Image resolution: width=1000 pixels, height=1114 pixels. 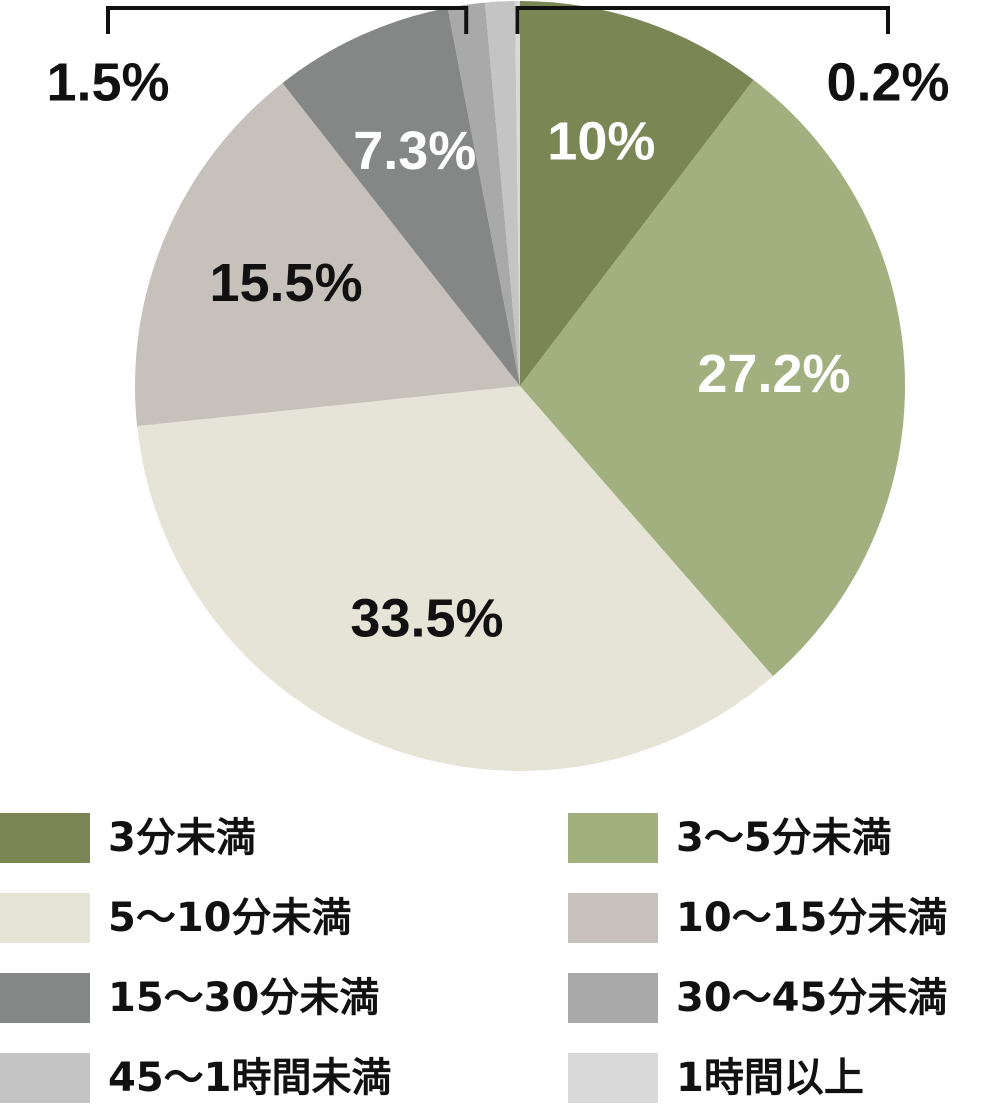 I want to click on legend-label: 10〜15分未満, so click(x=811, y=918).